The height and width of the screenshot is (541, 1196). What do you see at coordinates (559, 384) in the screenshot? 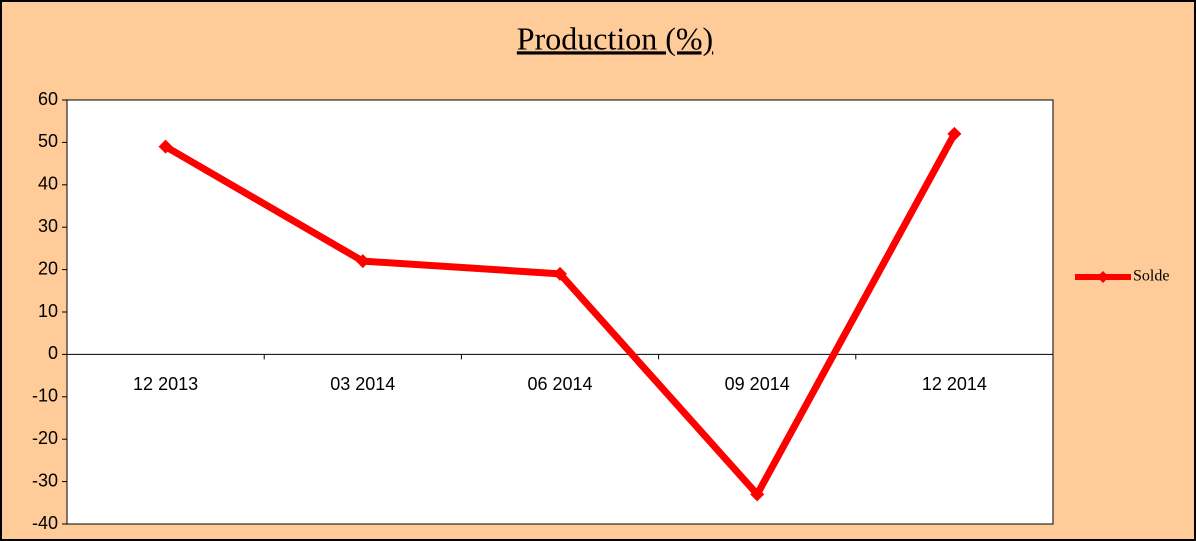
I see `x-tick-label: 06 2014` at bounding box center [559, 384].